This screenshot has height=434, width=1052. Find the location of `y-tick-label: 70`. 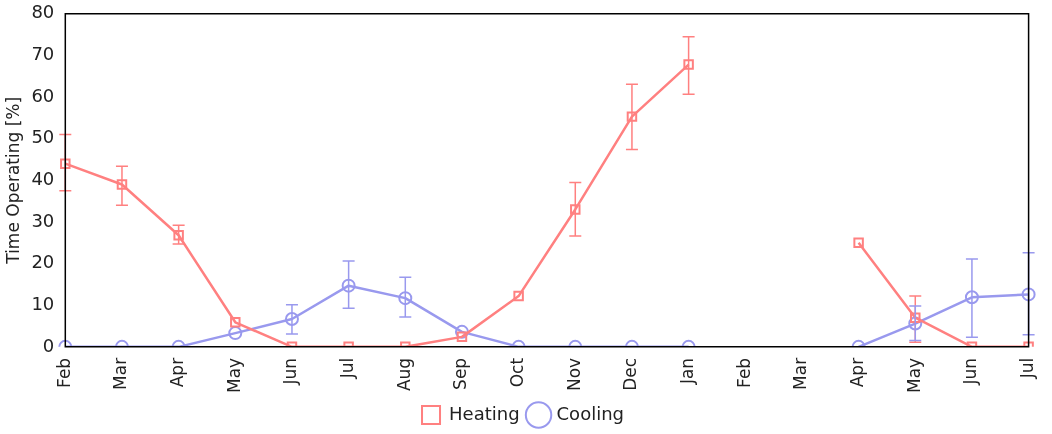

y-tick-label: 70 is located at coordinates (43, 54).